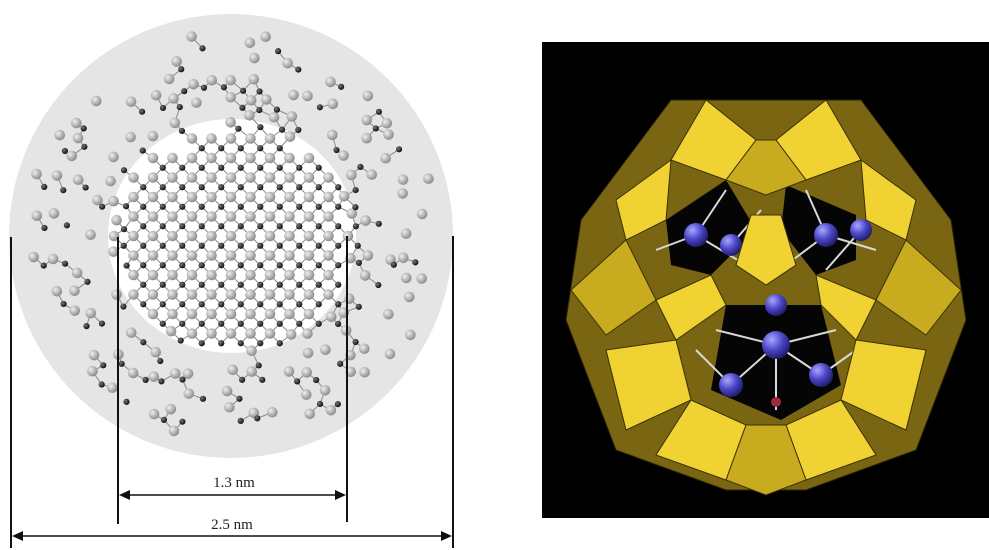 This screenshot has width=989, height=550. I want to click on inner-arrowhead-right, so click(340, 495).